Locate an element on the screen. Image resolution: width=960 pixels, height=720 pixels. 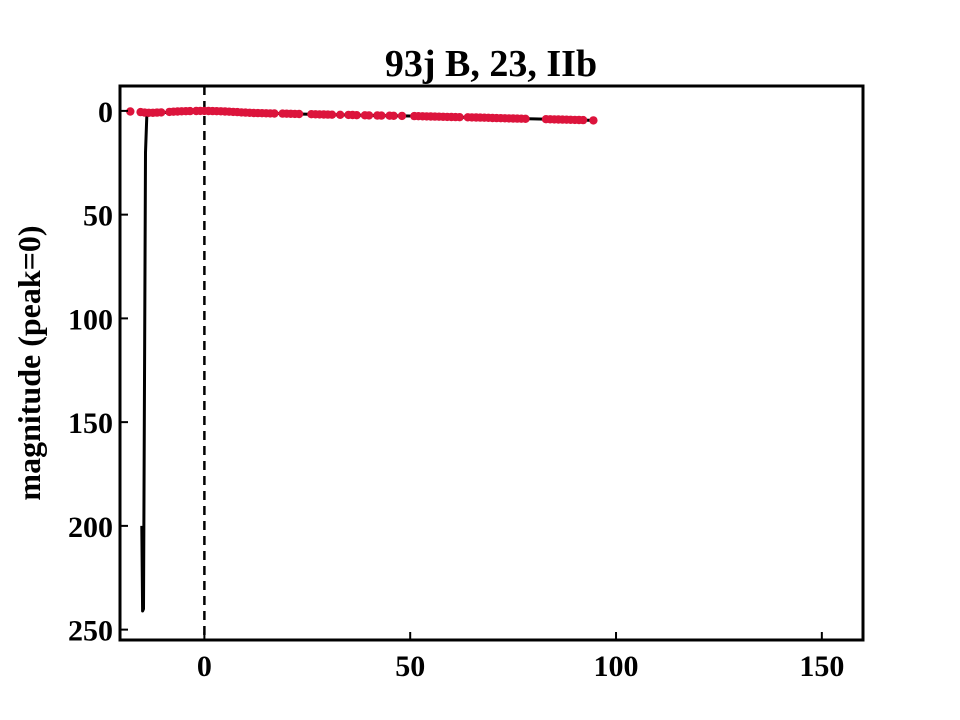
y-tick-label: 250 is located at coordinates (90, 631).